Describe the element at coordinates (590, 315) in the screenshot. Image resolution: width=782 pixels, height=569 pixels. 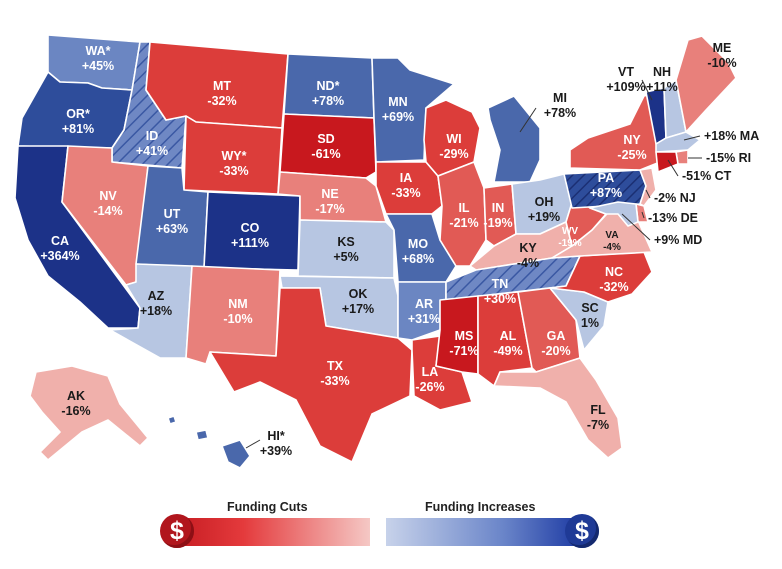
I see `state-label-sc: SC 1%` at that location.